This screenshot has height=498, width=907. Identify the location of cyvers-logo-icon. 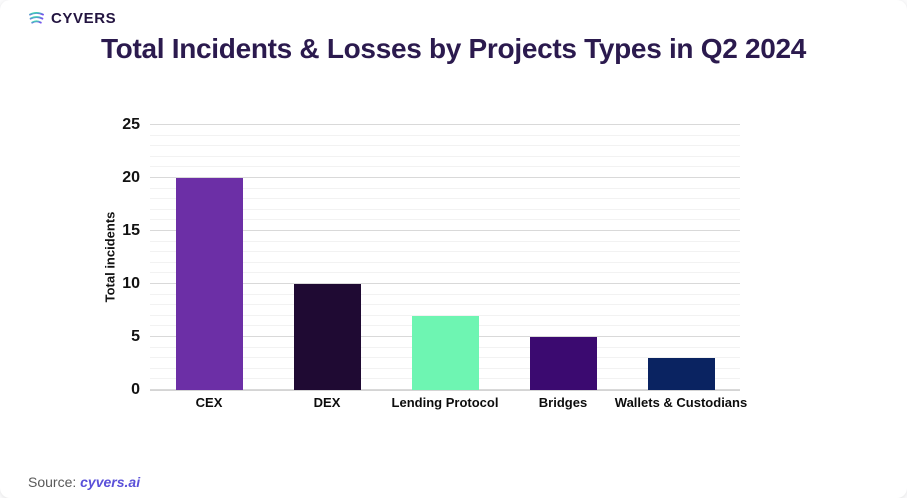
(36, 17).